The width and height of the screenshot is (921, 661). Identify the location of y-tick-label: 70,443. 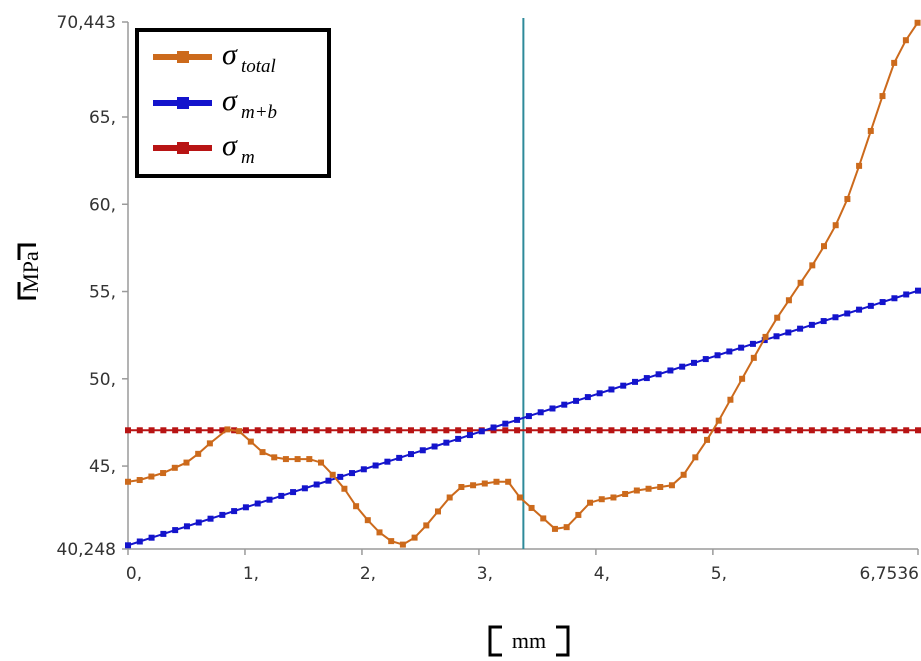
(86, 23).